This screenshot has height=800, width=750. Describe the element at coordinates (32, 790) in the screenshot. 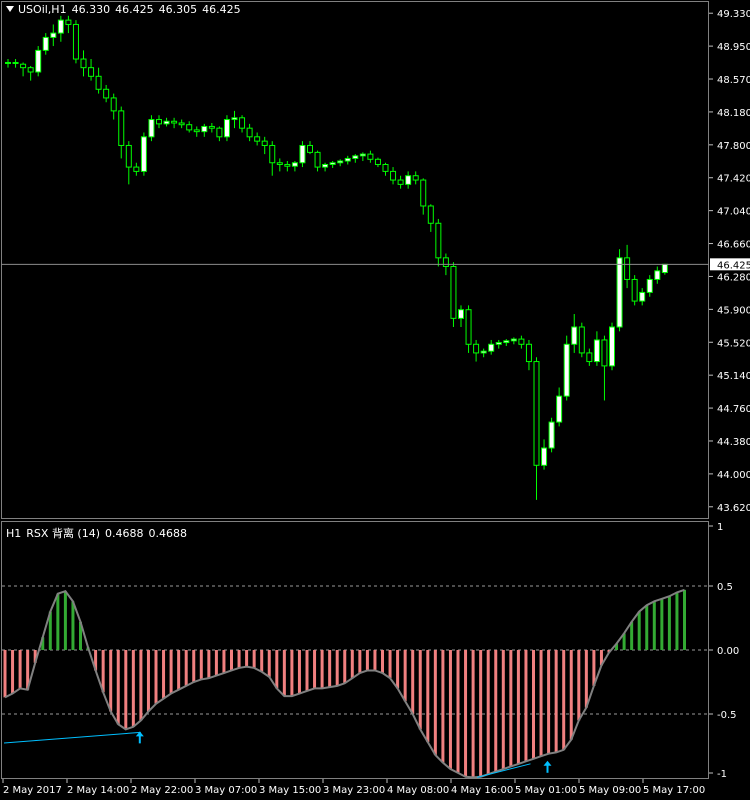

I see `time-tick-label: 2 May 2017` at that location.